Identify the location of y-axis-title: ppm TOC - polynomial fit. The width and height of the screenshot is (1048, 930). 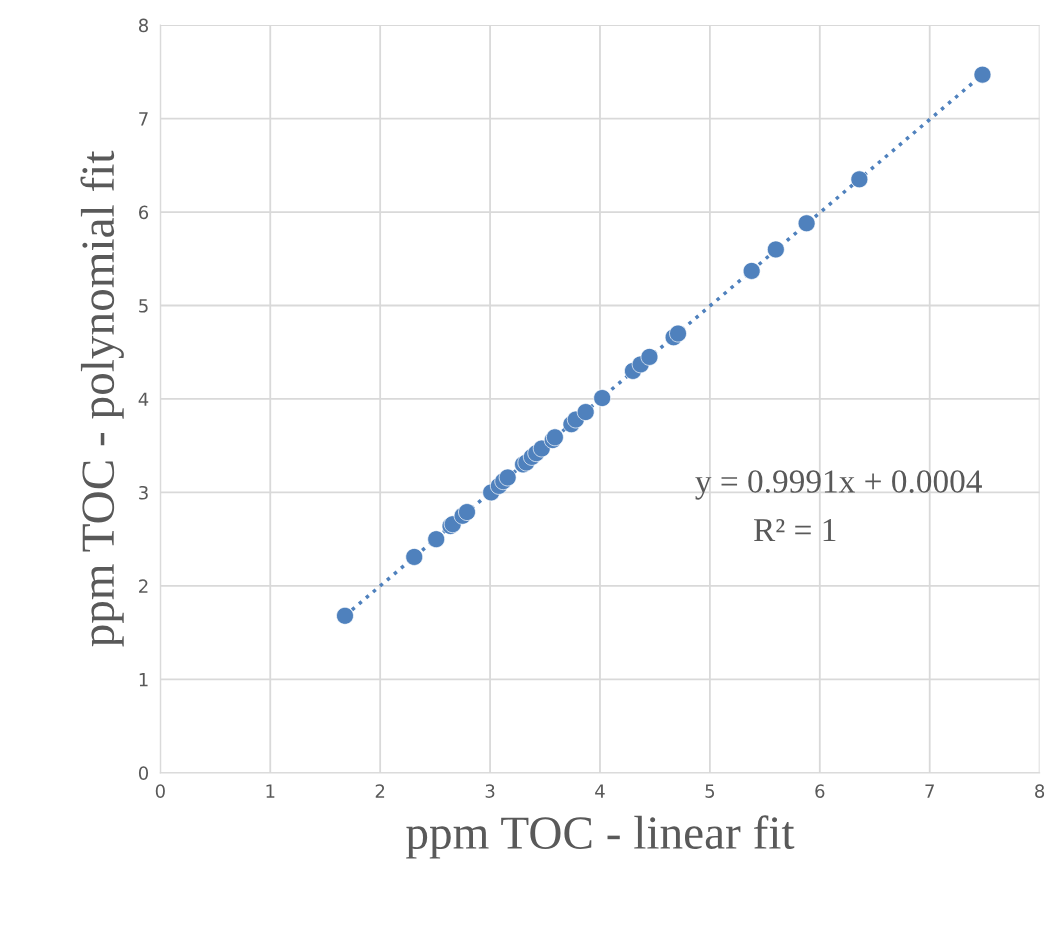
(102, 398).